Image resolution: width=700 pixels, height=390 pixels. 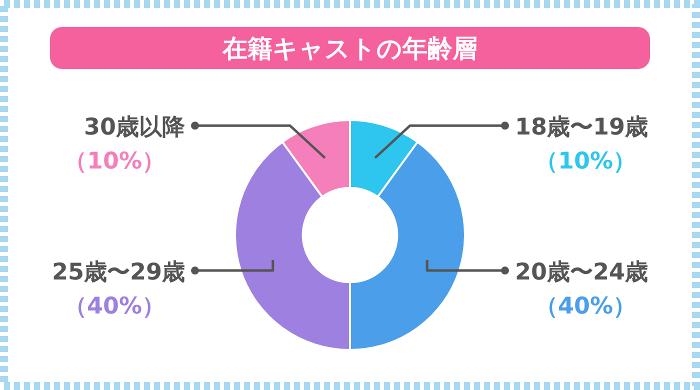 I want to click on slice-label: 20歳〜24歳, so click(x=581, y=273).